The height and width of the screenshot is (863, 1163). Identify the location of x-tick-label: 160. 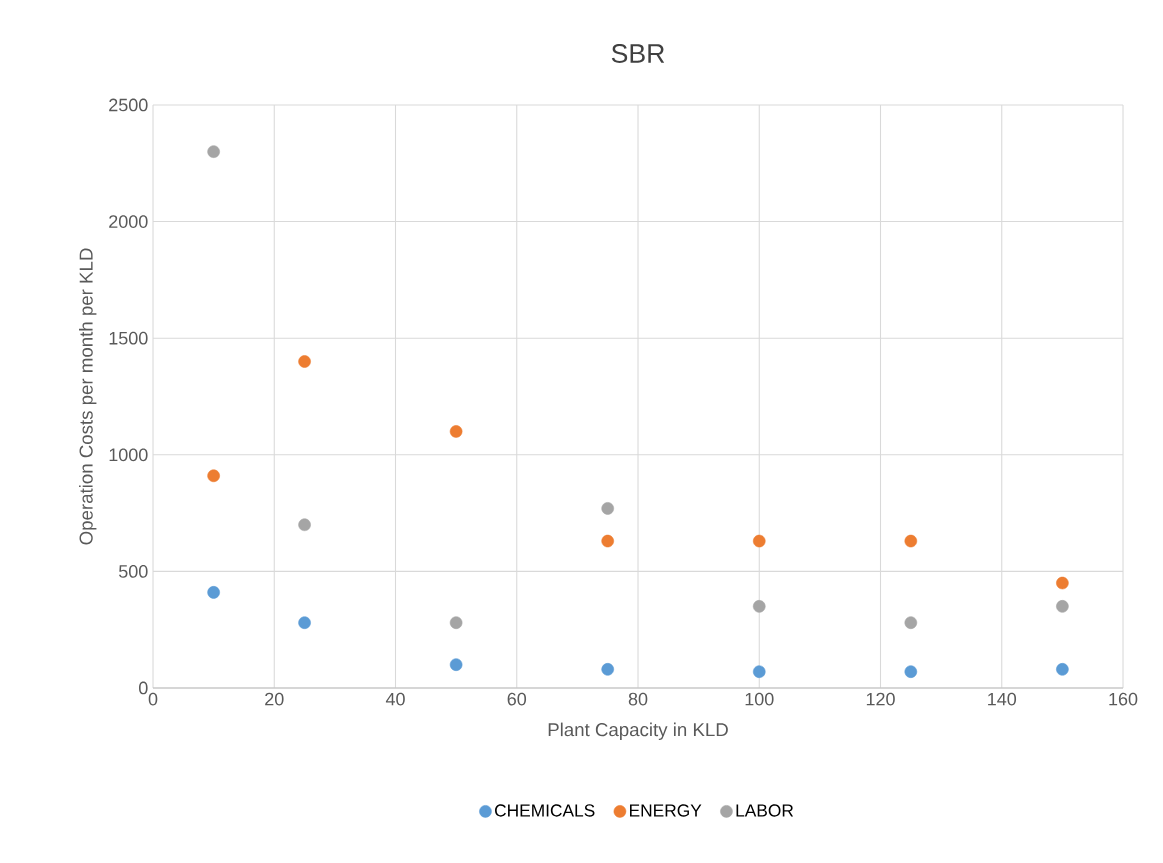
(1123, 699).